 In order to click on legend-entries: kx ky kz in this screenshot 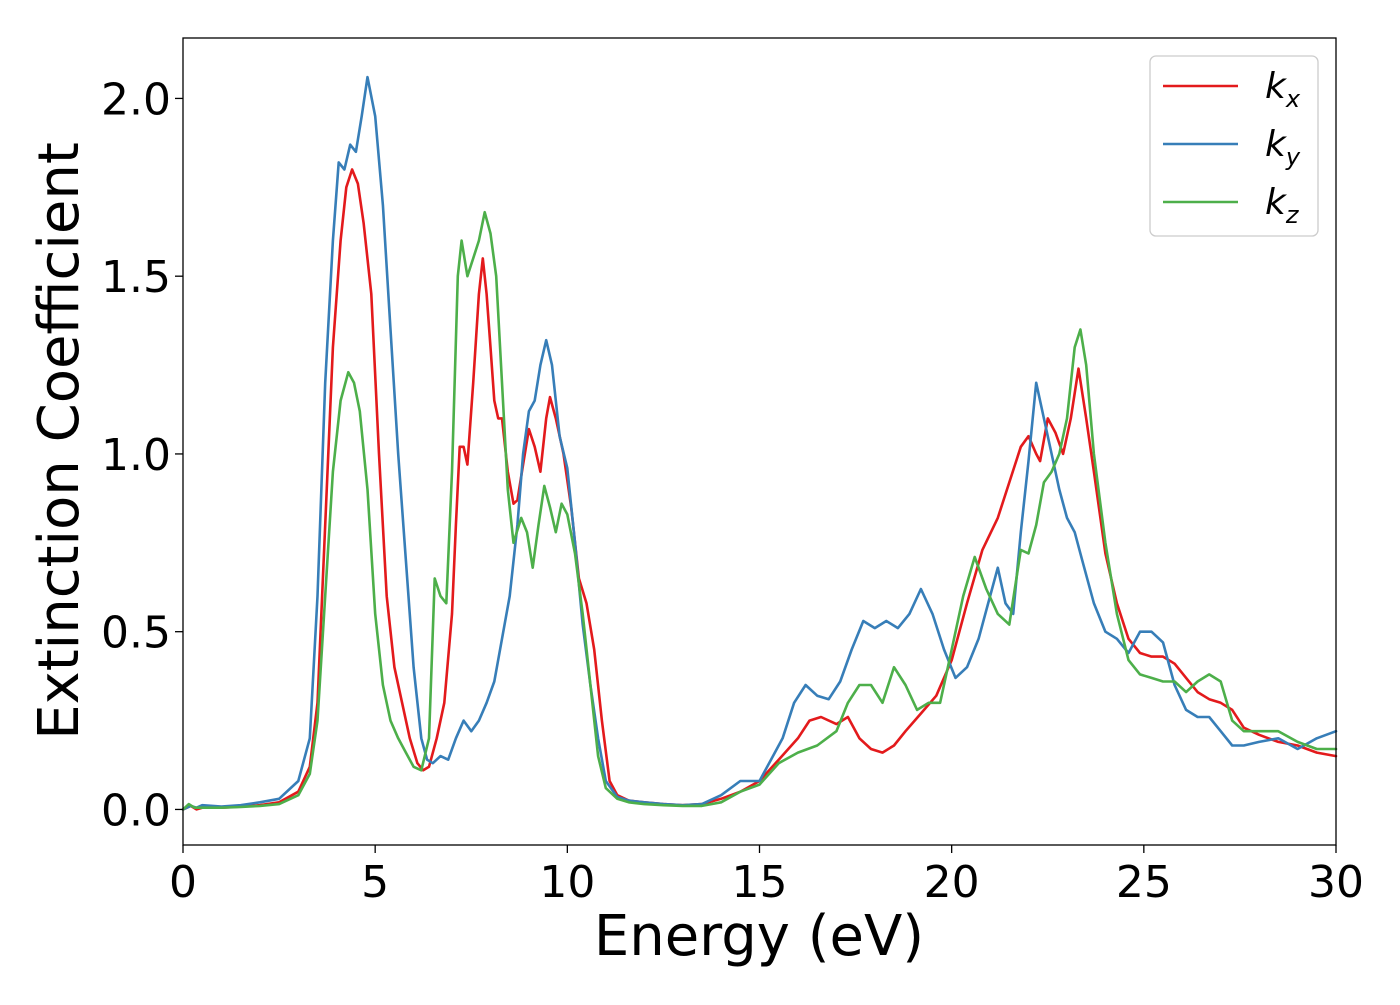, I will do `click(1232, 147)`.